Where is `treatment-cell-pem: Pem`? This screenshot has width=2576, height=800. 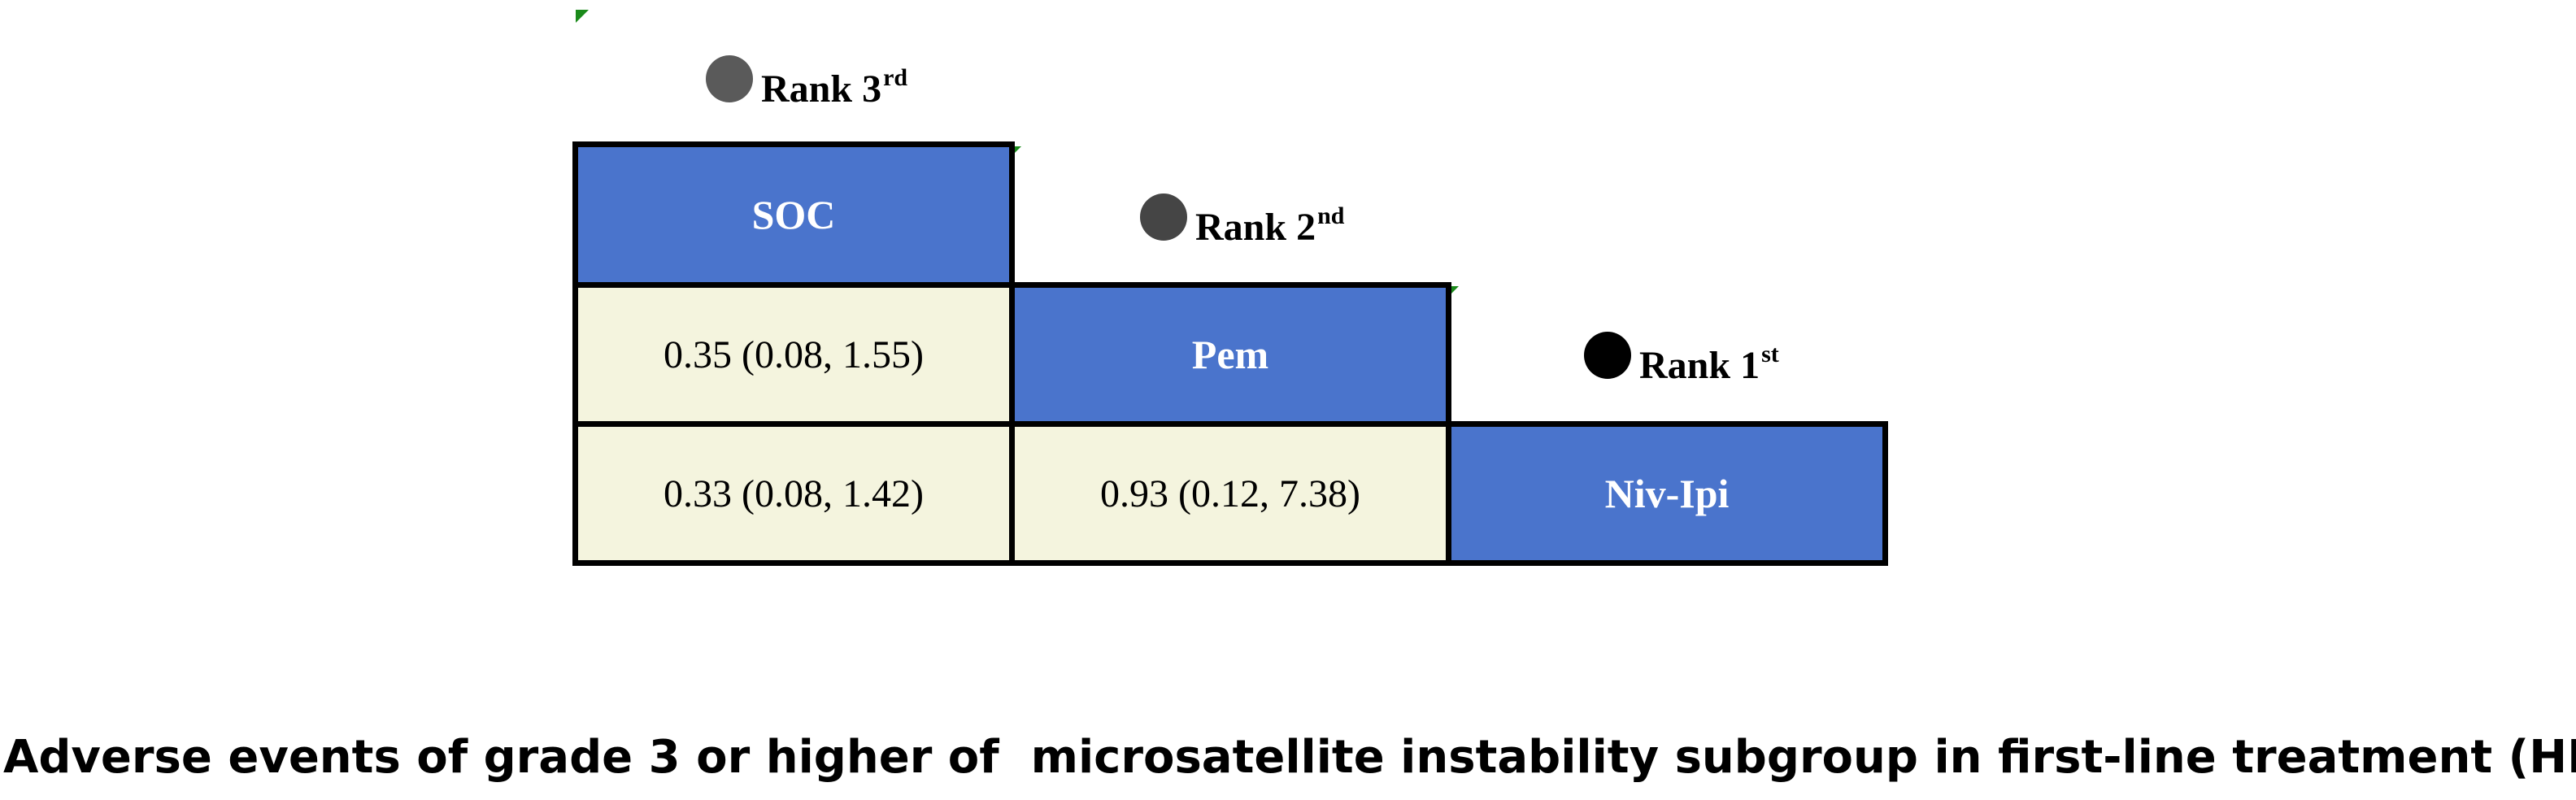
treatment-cell-pem: Pem is located at coordinates (1230, 354).